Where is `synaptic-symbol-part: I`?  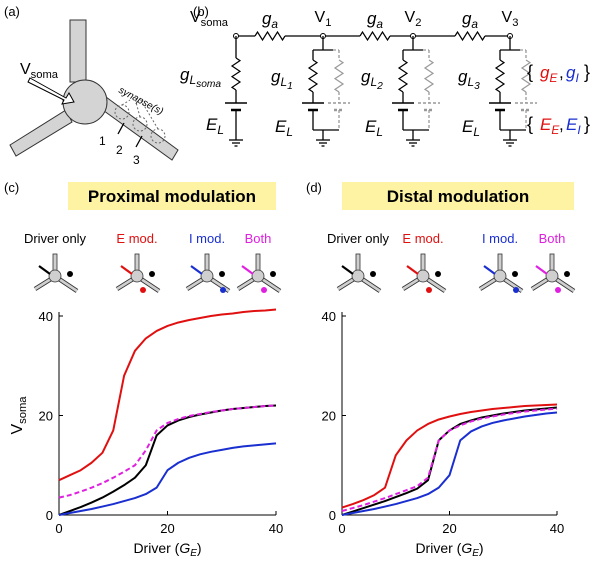
synaptic-symbol-part: I is located at coordinates (577, 78).